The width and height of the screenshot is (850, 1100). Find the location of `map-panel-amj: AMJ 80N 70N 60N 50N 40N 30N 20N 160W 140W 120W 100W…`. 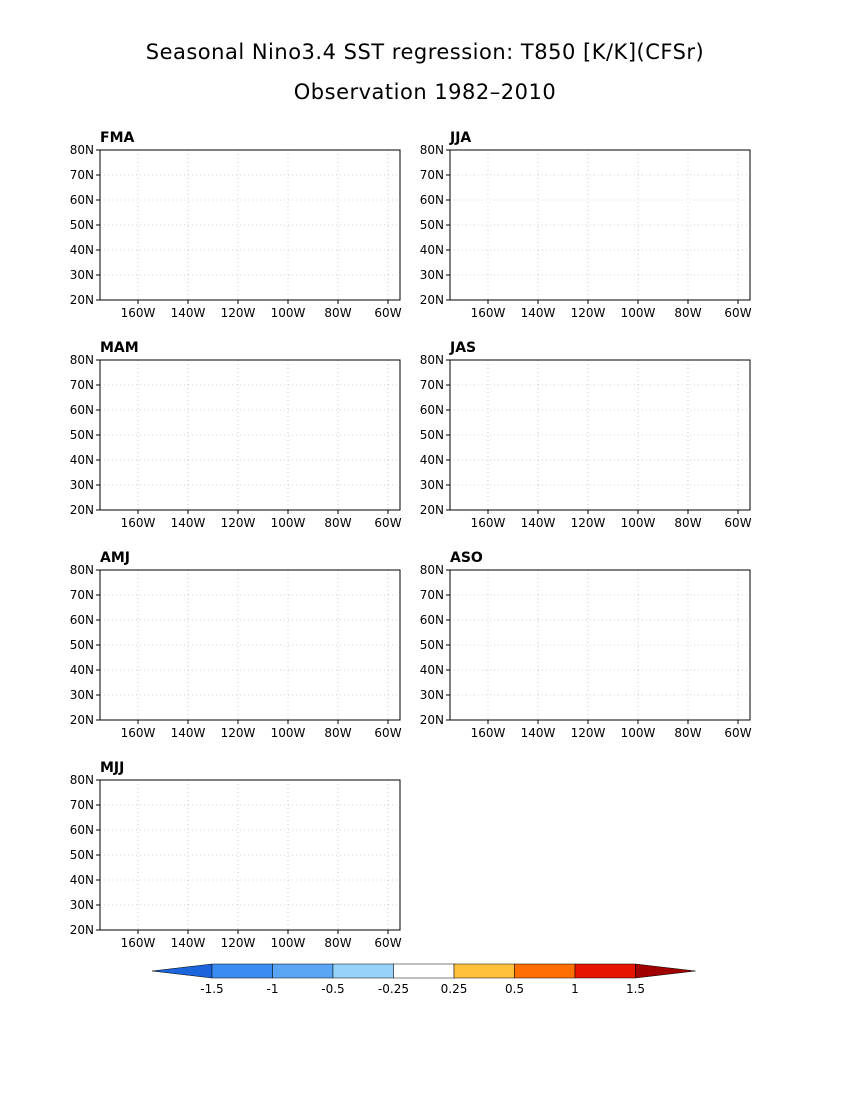

map-panel-amj: AMJ 80N 70N 60N 50N 40N 30N 20N 160W 140W 120W 100W… is located at coordinates (236, 645).